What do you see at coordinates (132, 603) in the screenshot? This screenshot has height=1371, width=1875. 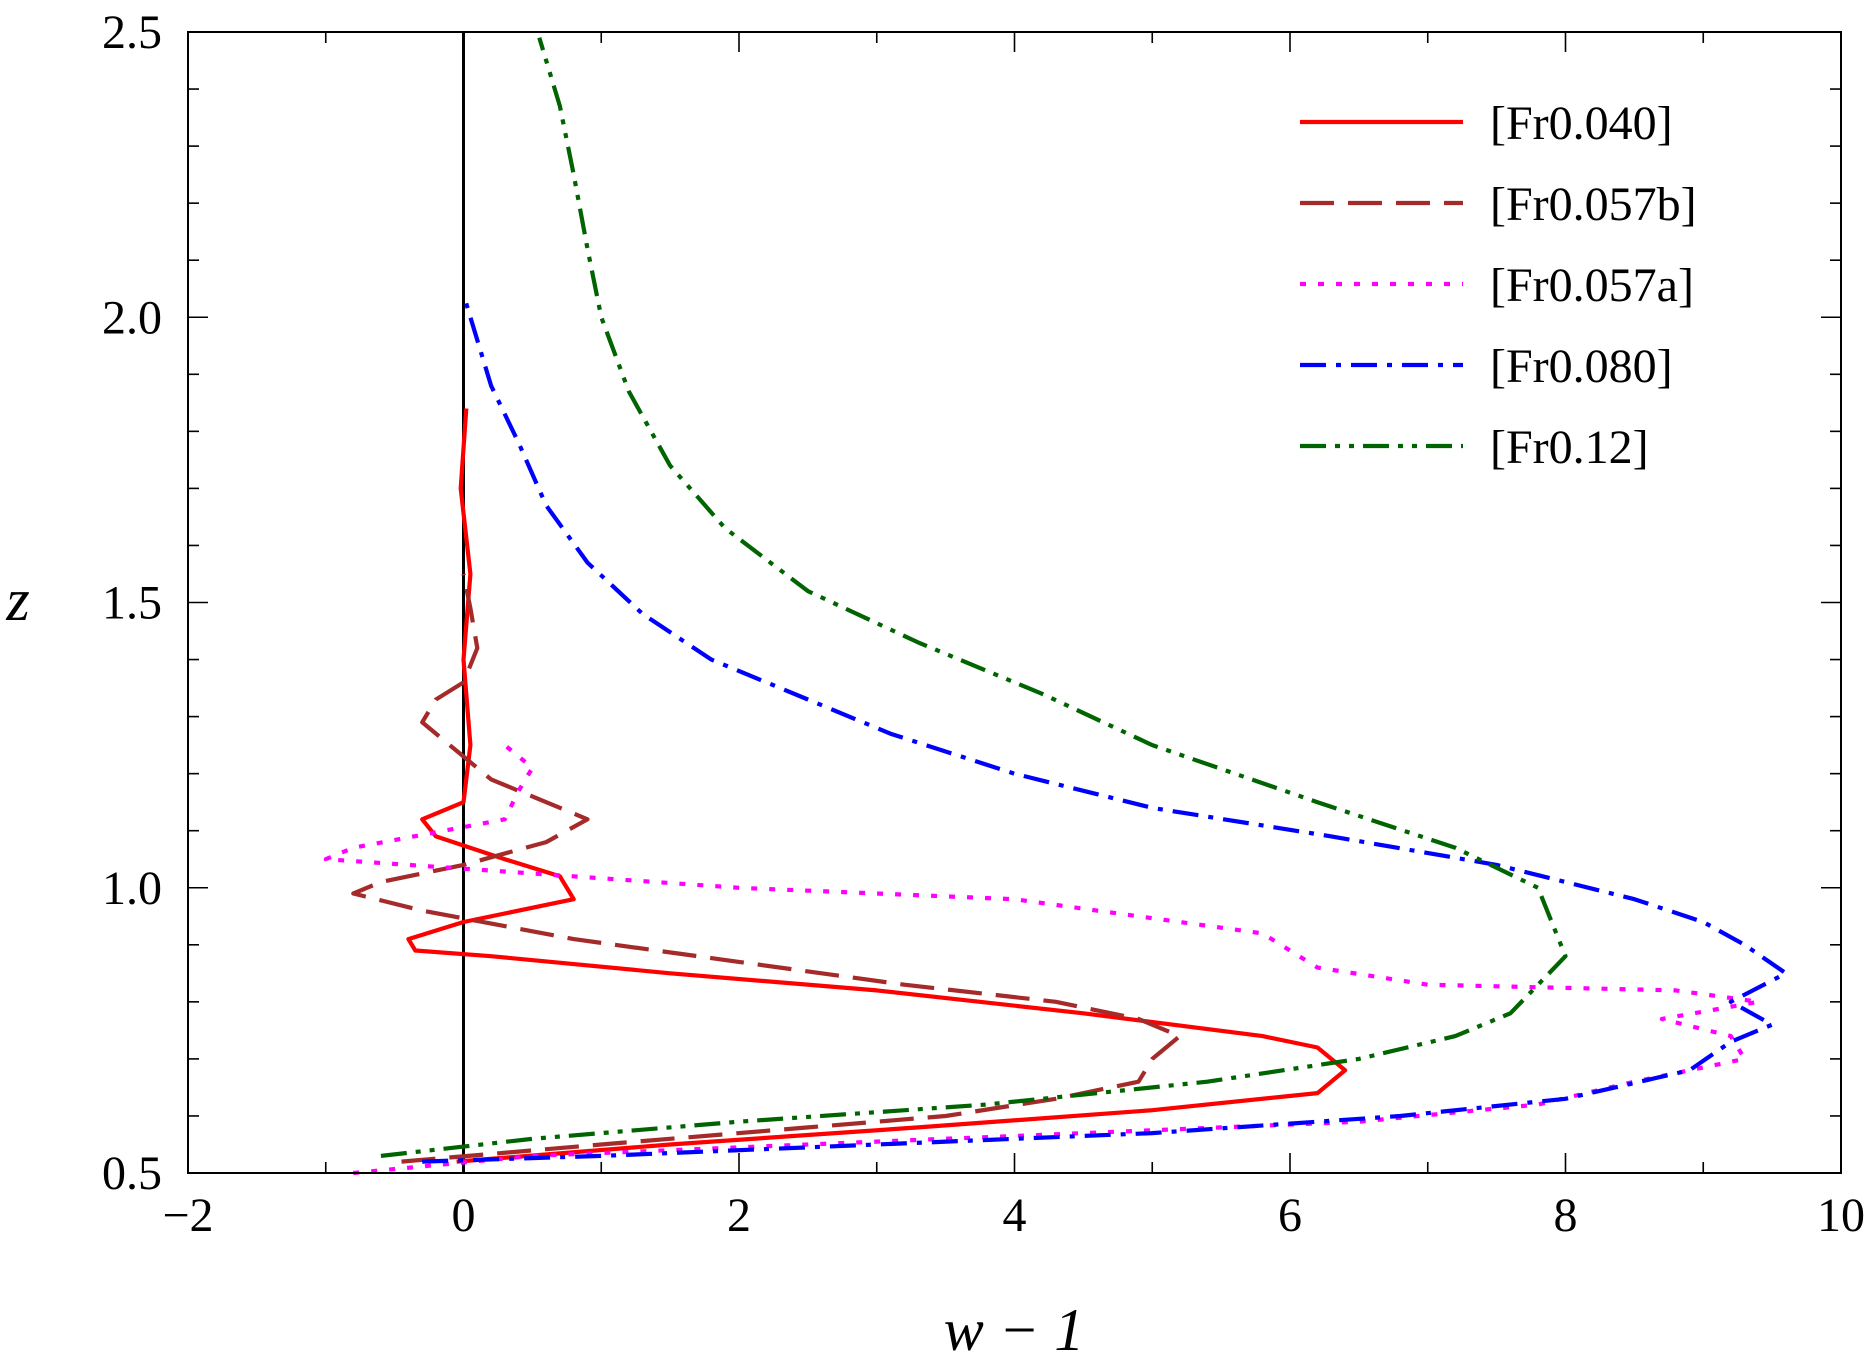 I see `y-tick-label: 1.5` at bounding box center [132, 603].